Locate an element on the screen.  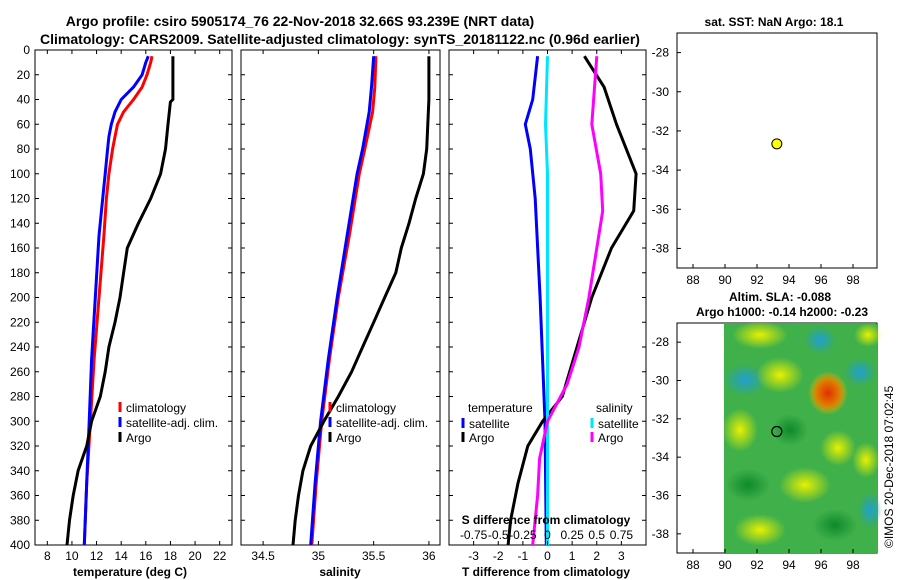
series-line-argo is located at coordinates (120, 301).